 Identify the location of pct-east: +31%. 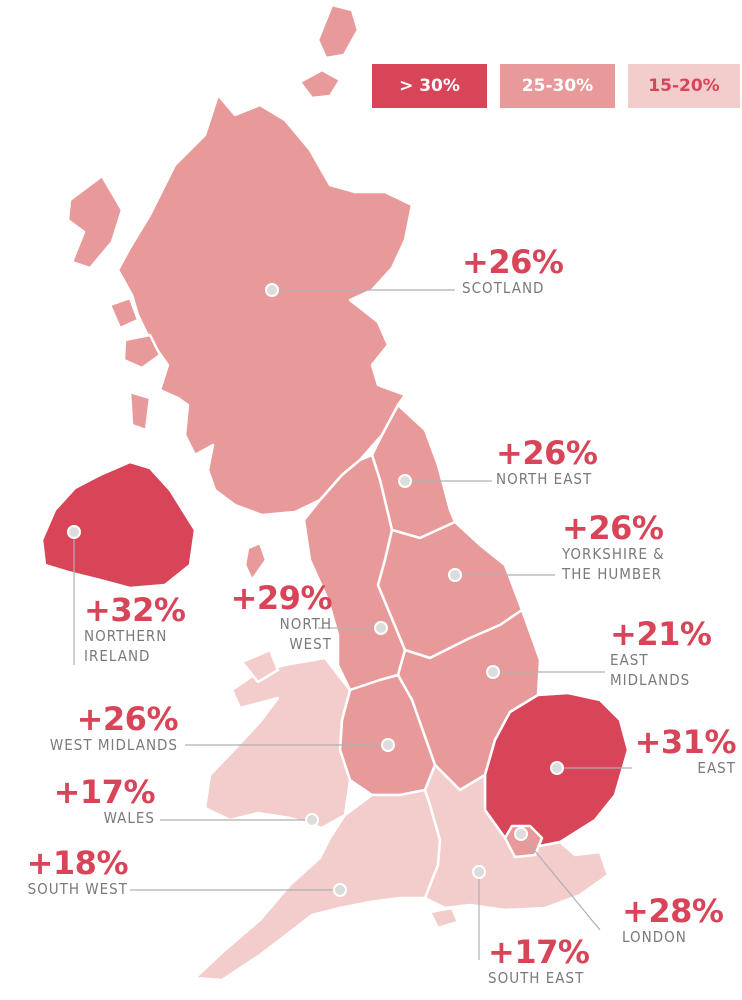
(685, 742).